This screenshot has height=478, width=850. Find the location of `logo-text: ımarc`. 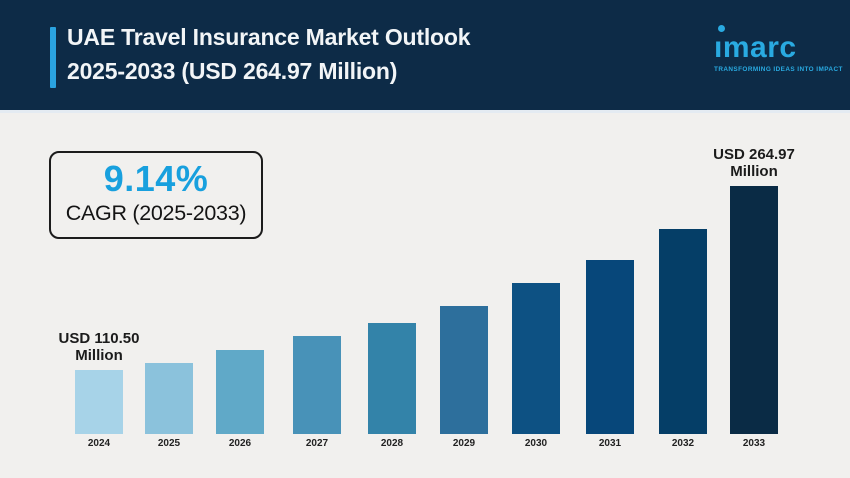

logo-text: ımarc is located at coordinates (755, 47).